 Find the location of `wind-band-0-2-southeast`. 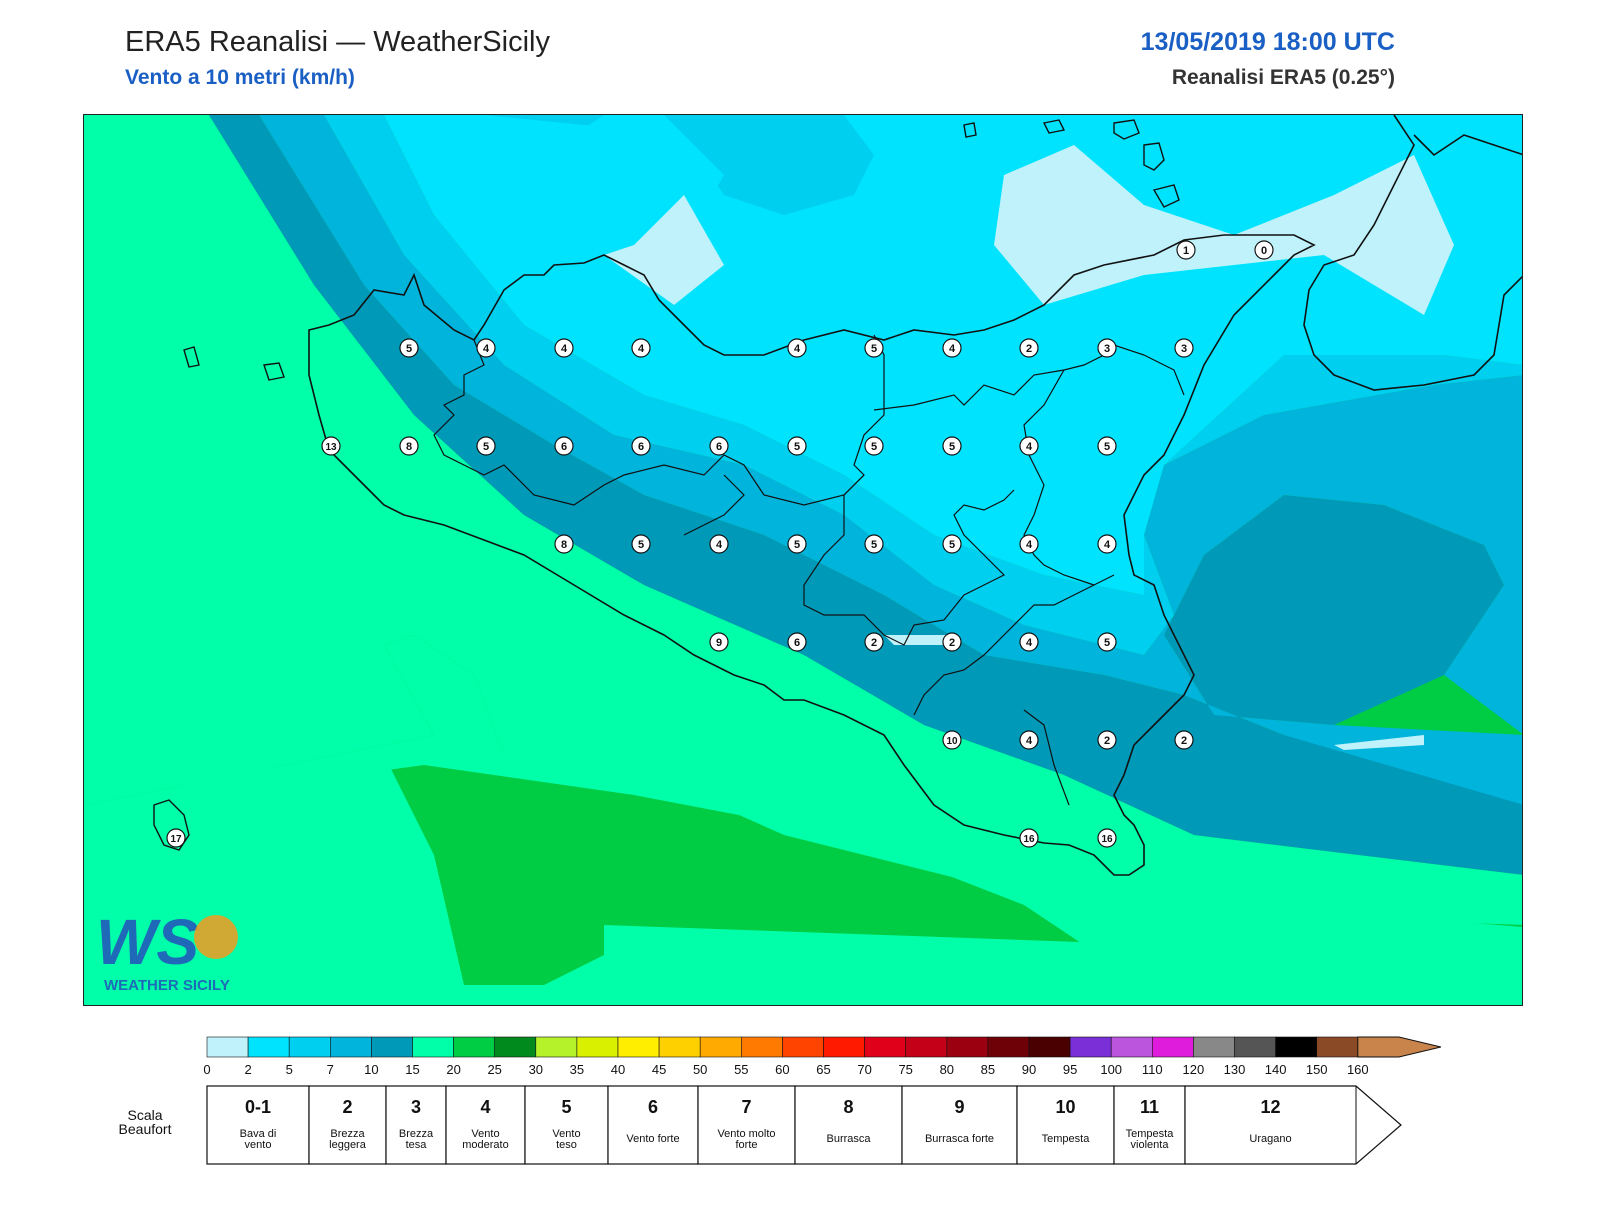

wind-band-0-2-southeast is located at coordinates (1379, 742).